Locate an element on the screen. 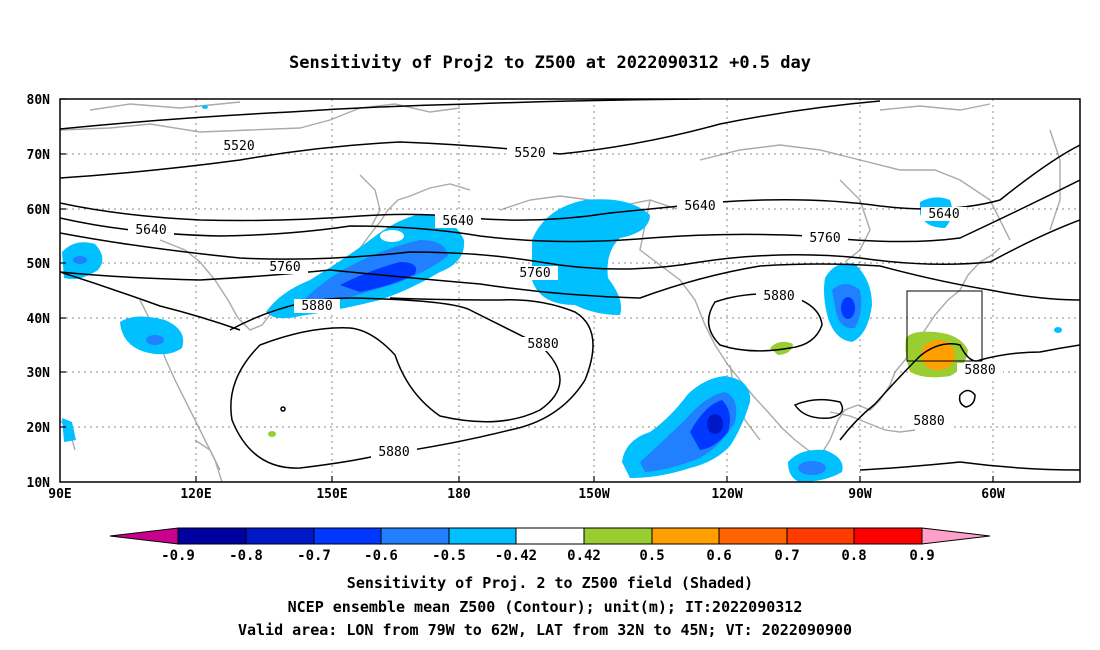 Image resolution: width=1100 pixels, height=650 pixels. shade-core-50n is located at coordinates (80, 260).